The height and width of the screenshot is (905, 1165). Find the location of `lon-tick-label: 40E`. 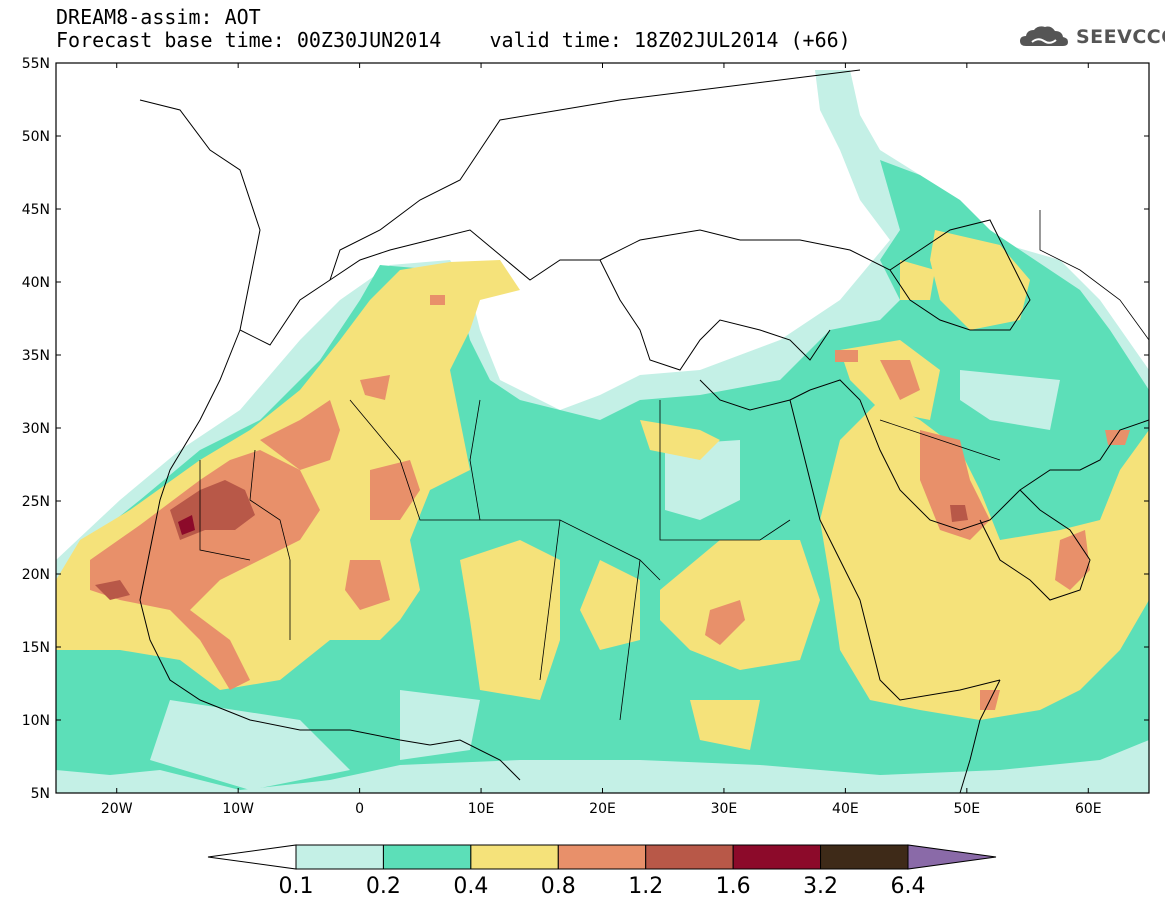

lon-tick-label: 40E is located at coordinates (845, 809).